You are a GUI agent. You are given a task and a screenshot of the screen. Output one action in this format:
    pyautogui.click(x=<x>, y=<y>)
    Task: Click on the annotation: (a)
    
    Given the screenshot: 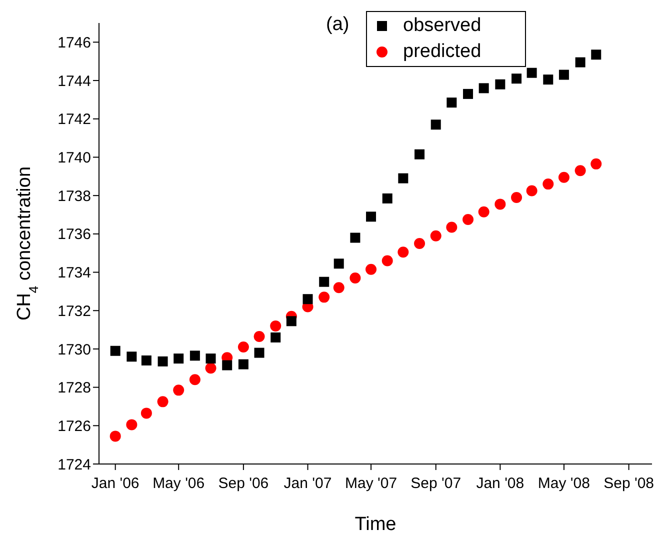 What is the action you would take?
    pyautogui.click(x=338, y=25)
    